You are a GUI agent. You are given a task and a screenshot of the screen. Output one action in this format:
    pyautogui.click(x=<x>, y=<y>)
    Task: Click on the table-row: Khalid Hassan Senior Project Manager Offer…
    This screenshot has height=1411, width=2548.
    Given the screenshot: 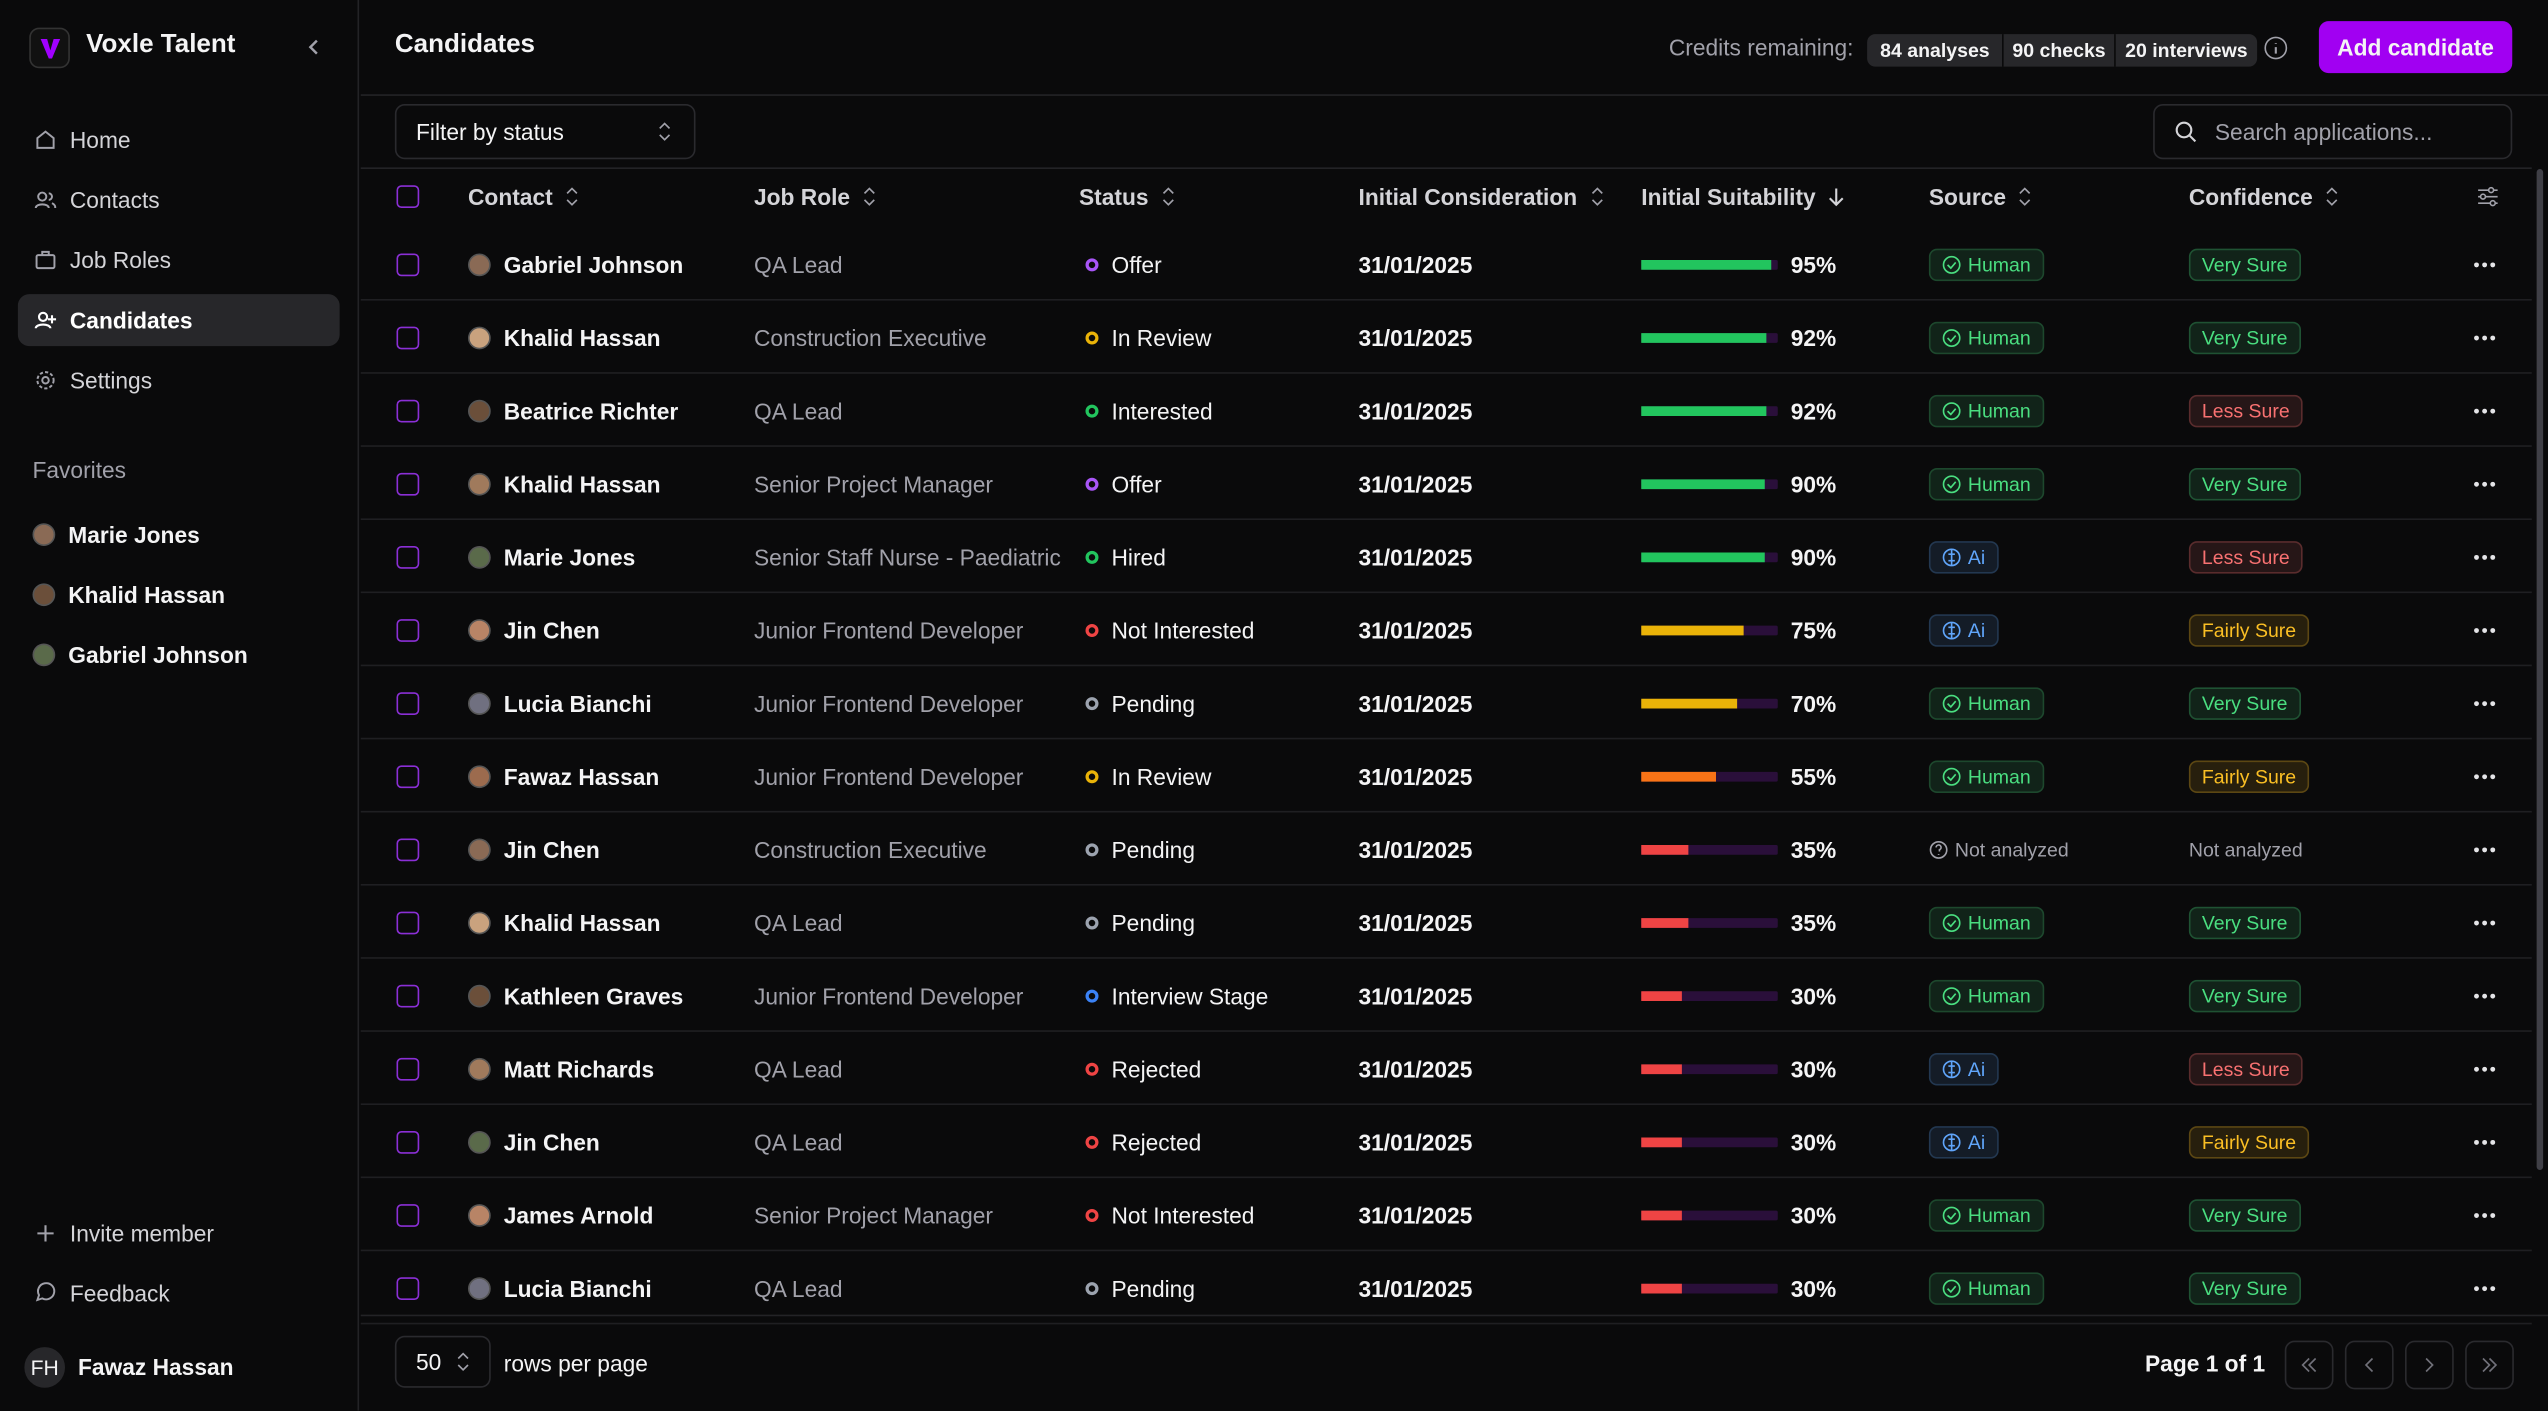 What is the action you would take?
    pyautogui.click(x=1446, y=483)
    